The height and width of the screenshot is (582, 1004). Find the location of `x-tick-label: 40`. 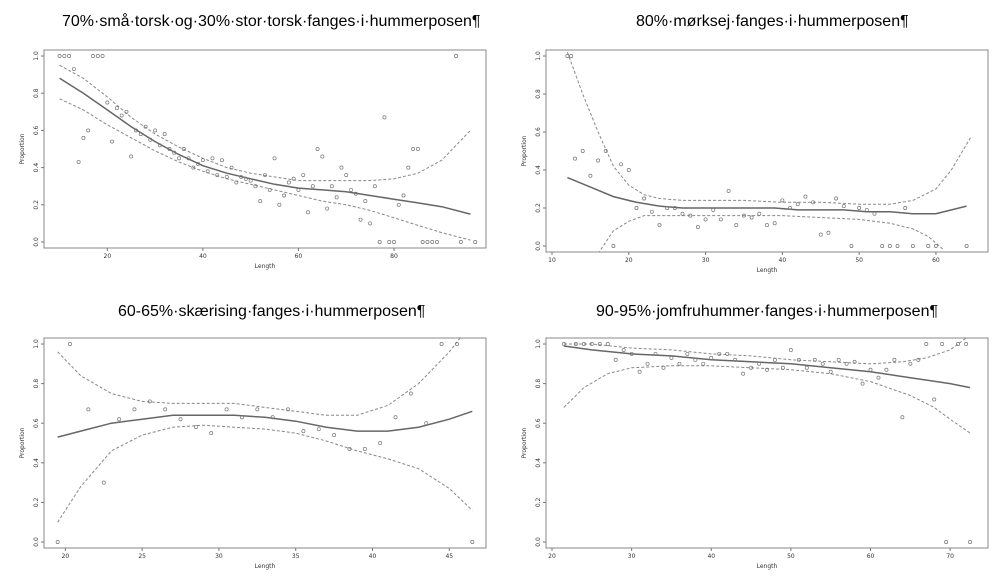

x-tick-label: 40 is located at coordinates (711, 556).